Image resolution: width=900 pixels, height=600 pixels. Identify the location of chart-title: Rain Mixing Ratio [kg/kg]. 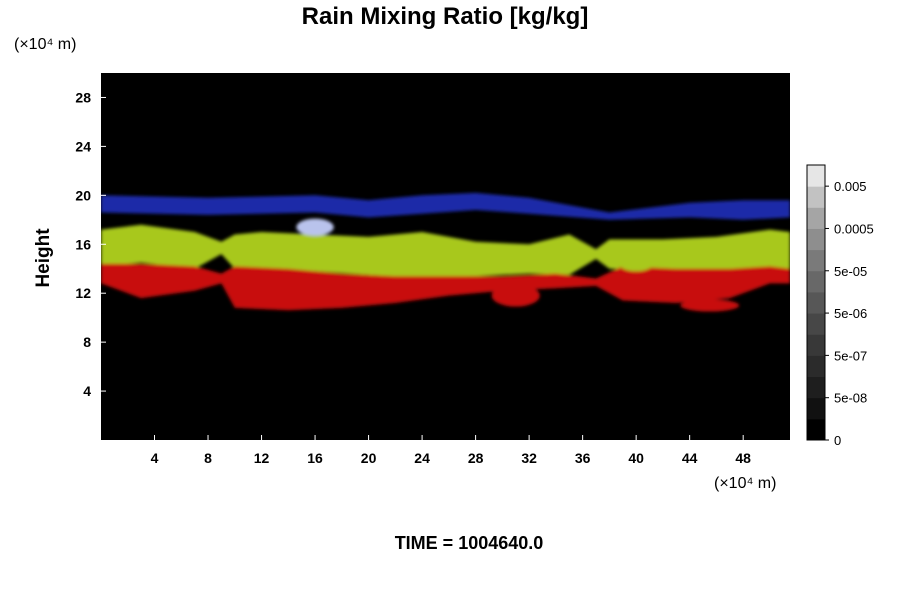
(445, 16).